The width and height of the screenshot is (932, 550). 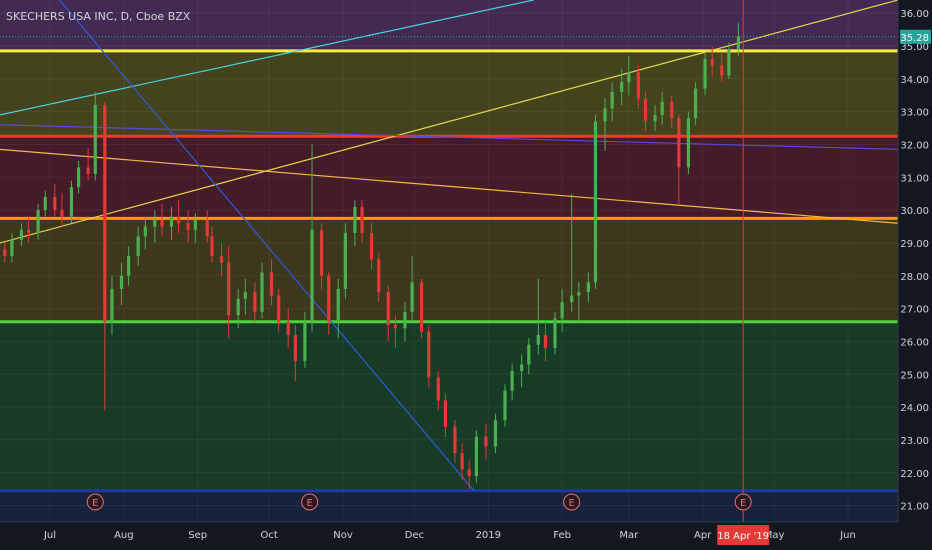 What do you see at coordinates (914, 80) in the screenshot?
I see `y-tick-label: 34.00` at bounding box center [914, 80].